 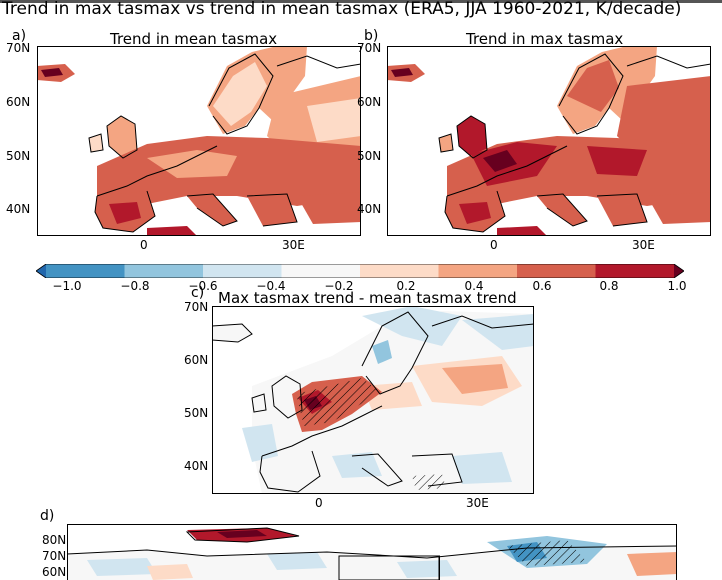 I want to click on panel-a-lon-30e: 30E, so click(x=293, y=245).